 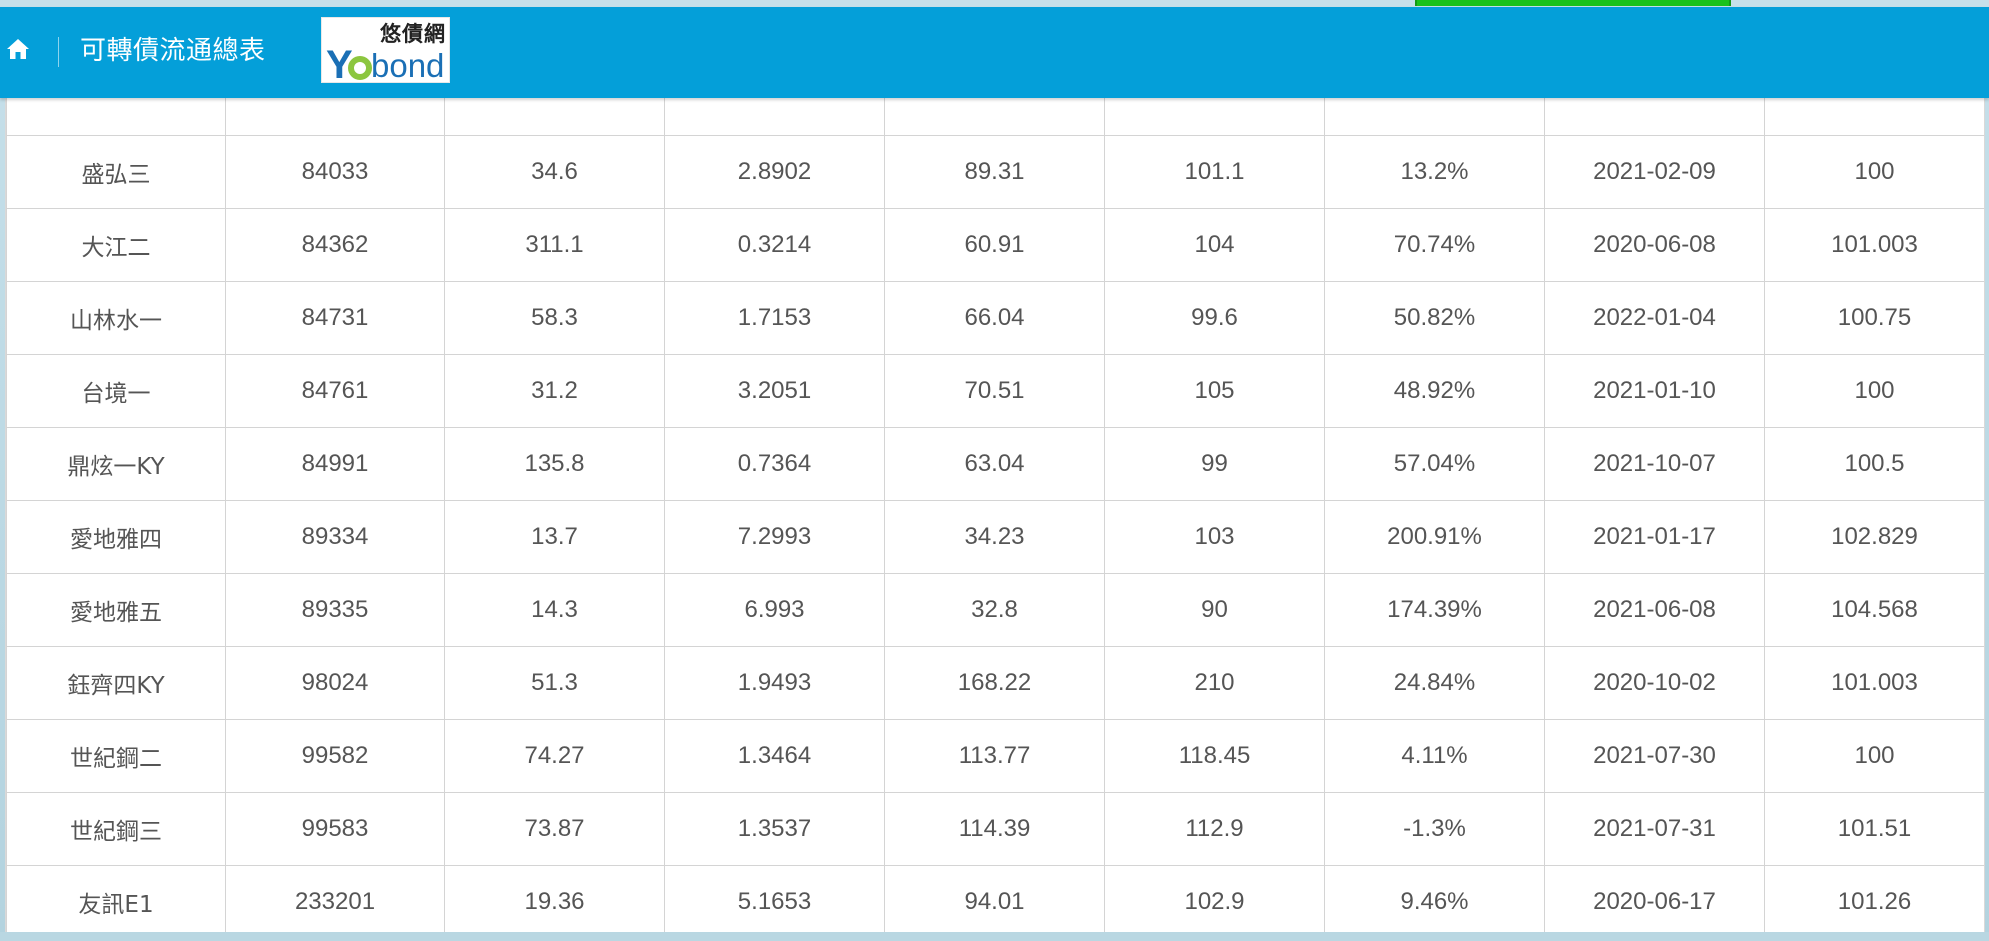 What do you see at coordinates (1434, 245) in the screenshot?
I see `table-cell: 70.74%` at bounding box center [1434, 245].